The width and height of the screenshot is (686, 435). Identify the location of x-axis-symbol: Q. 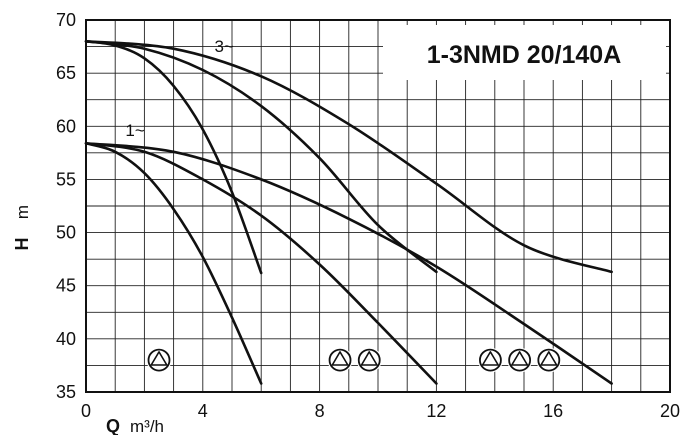
(113, 425).